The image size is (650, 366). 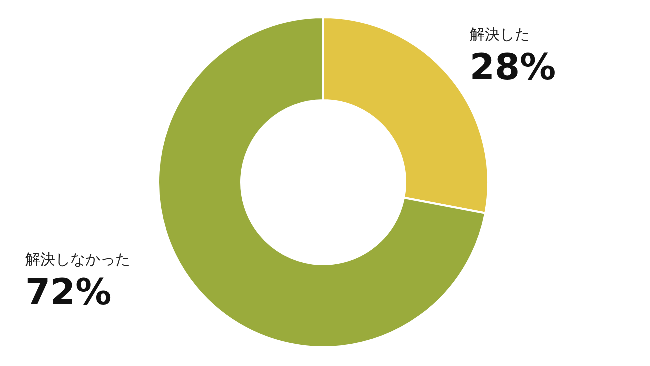 I want to click on slice-label: 解決した, so click(x=500, y=34).